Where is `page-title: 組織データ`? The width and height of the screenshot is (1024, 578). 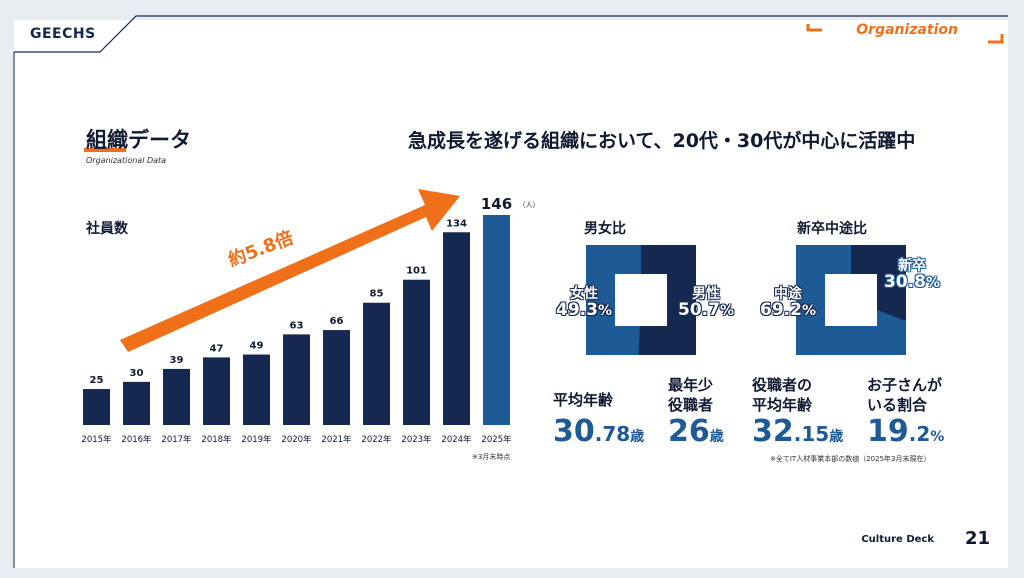 page-title: 組織データ is located at coordinates (138, 140).